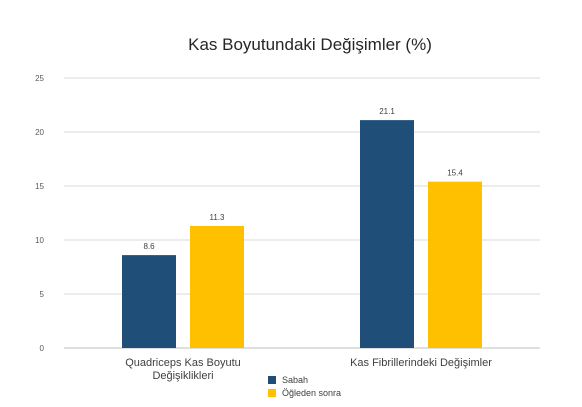 This screenshot has height=407, width=582. I want to click on category-label: Değişiklikleri, so click(182, 376).